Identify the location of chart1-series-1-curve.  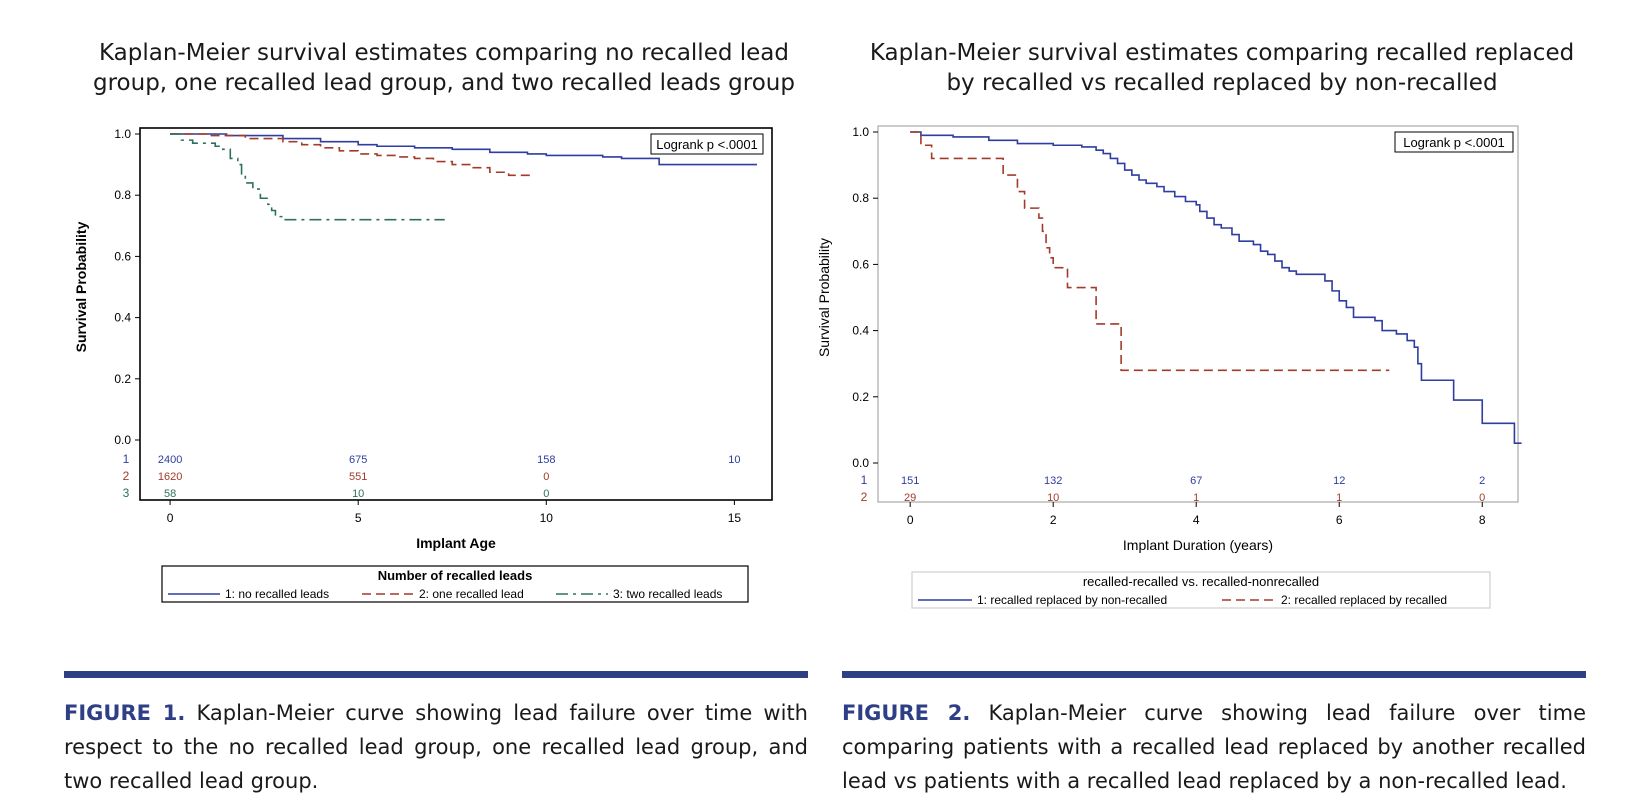
(463, 149).